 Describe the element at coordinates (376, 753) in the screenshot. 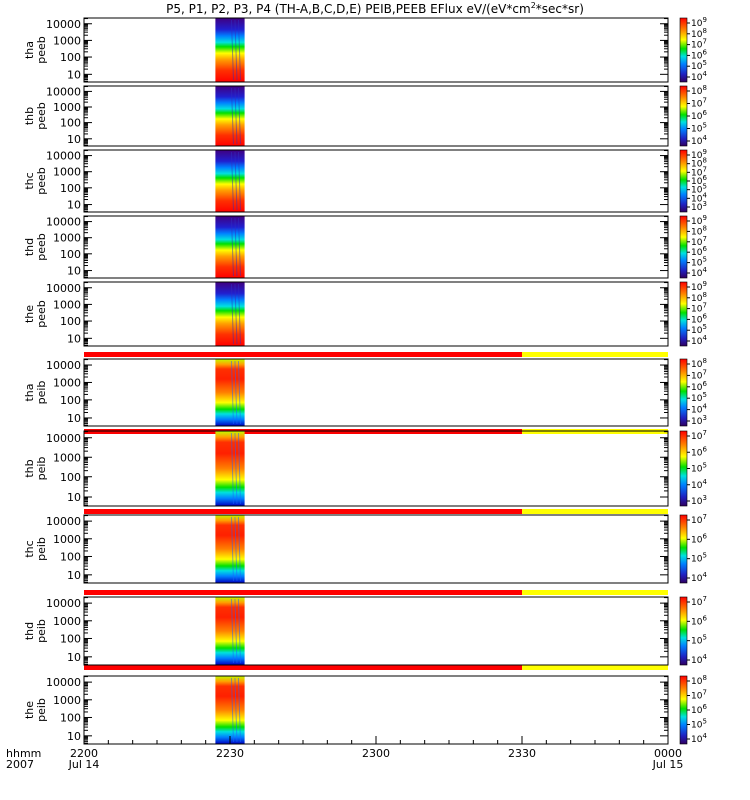

I see `x-tick-label: 2300` at that location.